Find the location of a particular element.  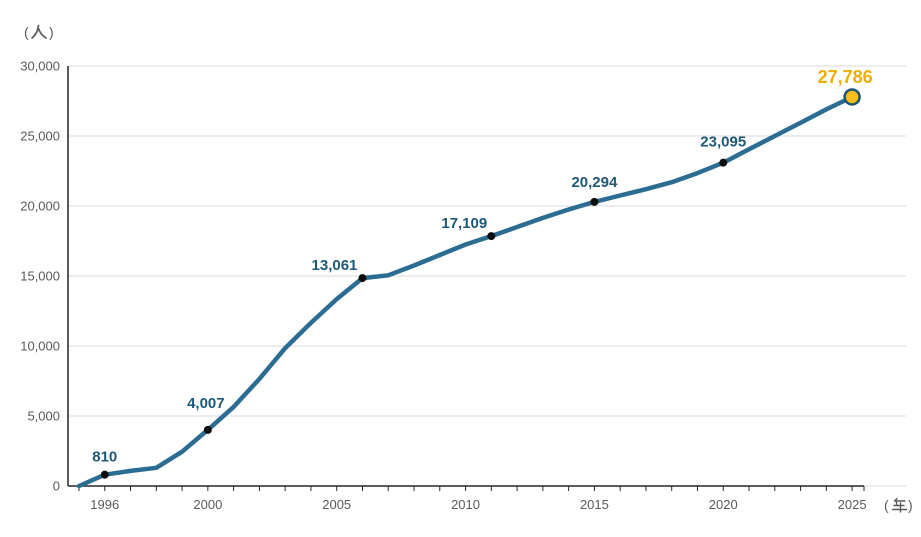

y-axis-tick-label: 25,000 is located at coordinates (40, 136).